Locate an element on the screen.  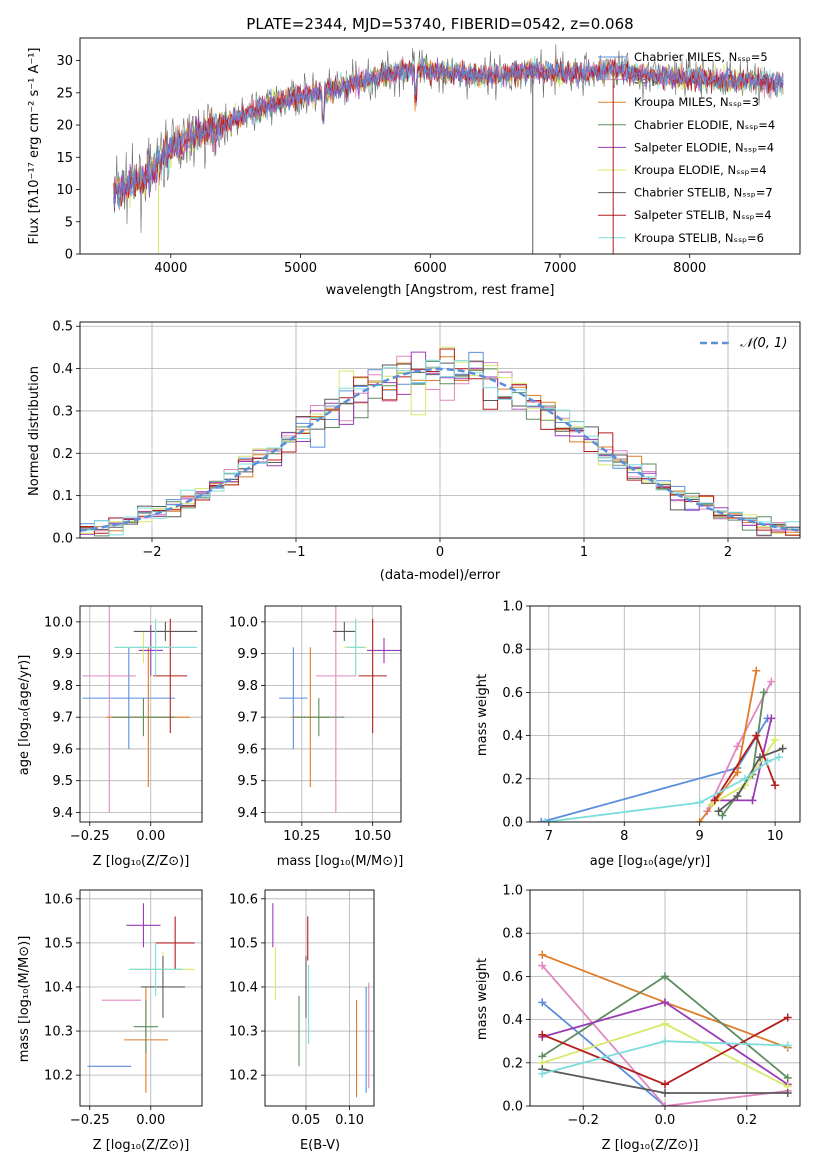
mass-vs-ebv-ytick-label: 10.3 is located at coordinates (243, 1032).